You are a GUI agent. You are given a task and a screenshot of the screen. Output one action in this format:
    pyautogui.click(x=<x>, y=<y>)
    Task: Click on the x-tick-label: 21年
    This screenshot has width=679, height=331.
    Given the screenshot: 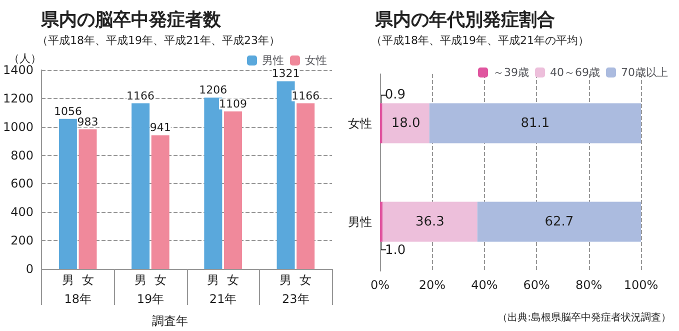 What is the action you would take?
    pyautogui.click(x=223, y=299)
    